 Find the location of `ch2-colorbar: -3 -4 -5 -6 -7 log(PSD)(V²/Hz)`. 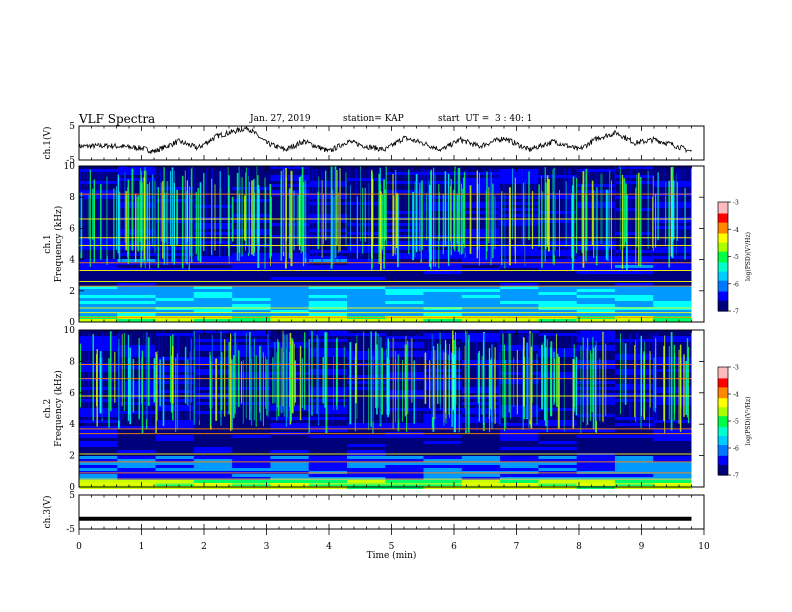

ch2-colorbar: -3 -4 -5 -6 -7 log(PSD)(V²/Hz) is located at coordinates (734, 422).